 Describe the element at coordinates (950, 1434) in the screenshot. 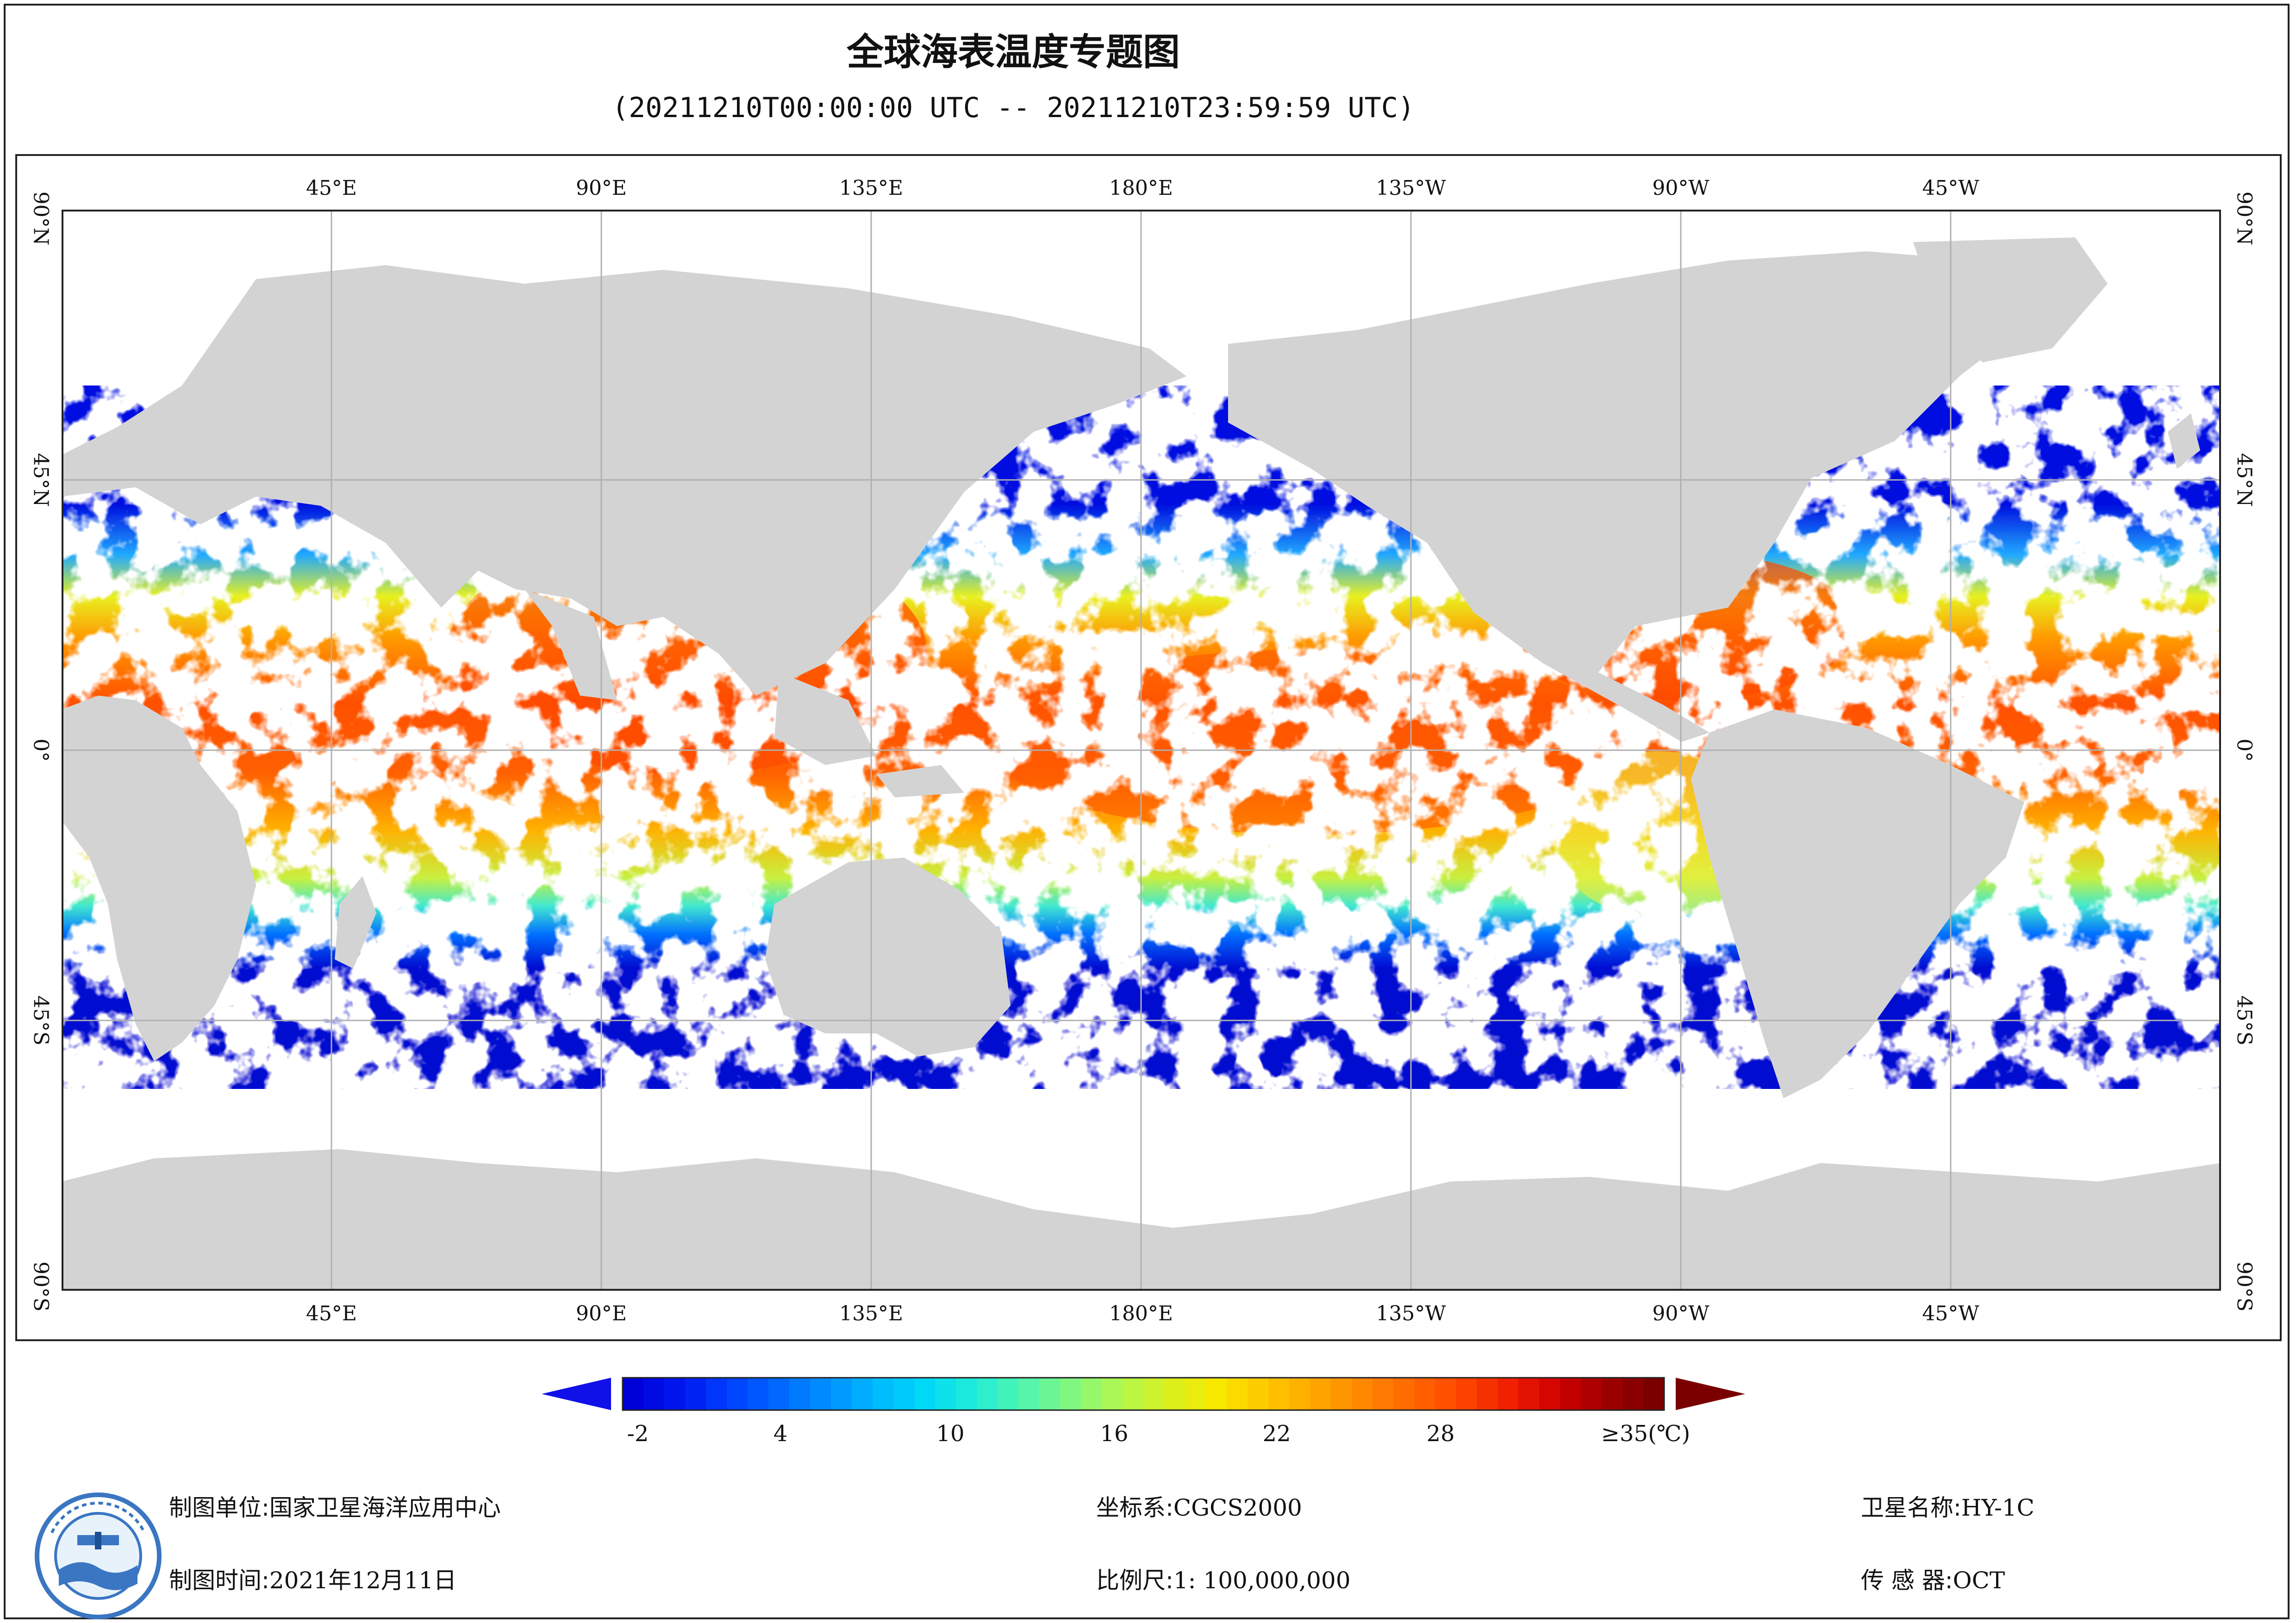

I see `colorbar-label-10: 10` at that location.